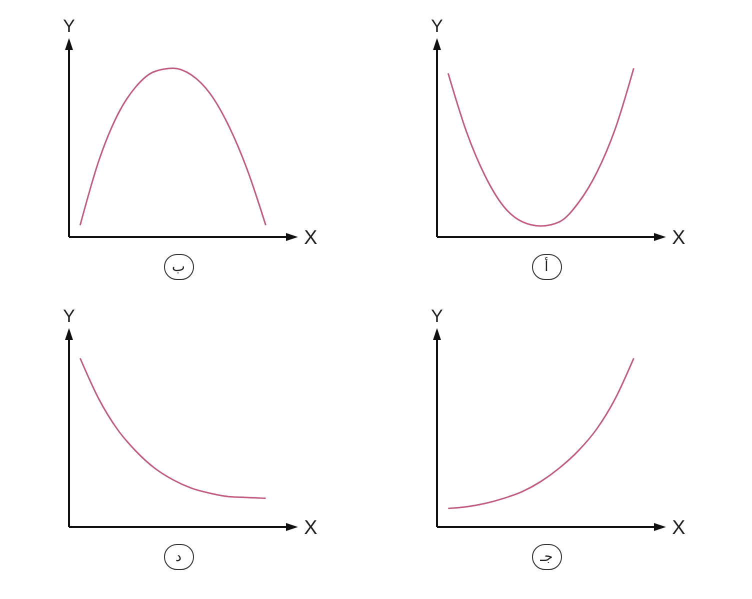  I want to click on text: أ, so click(547, 267).